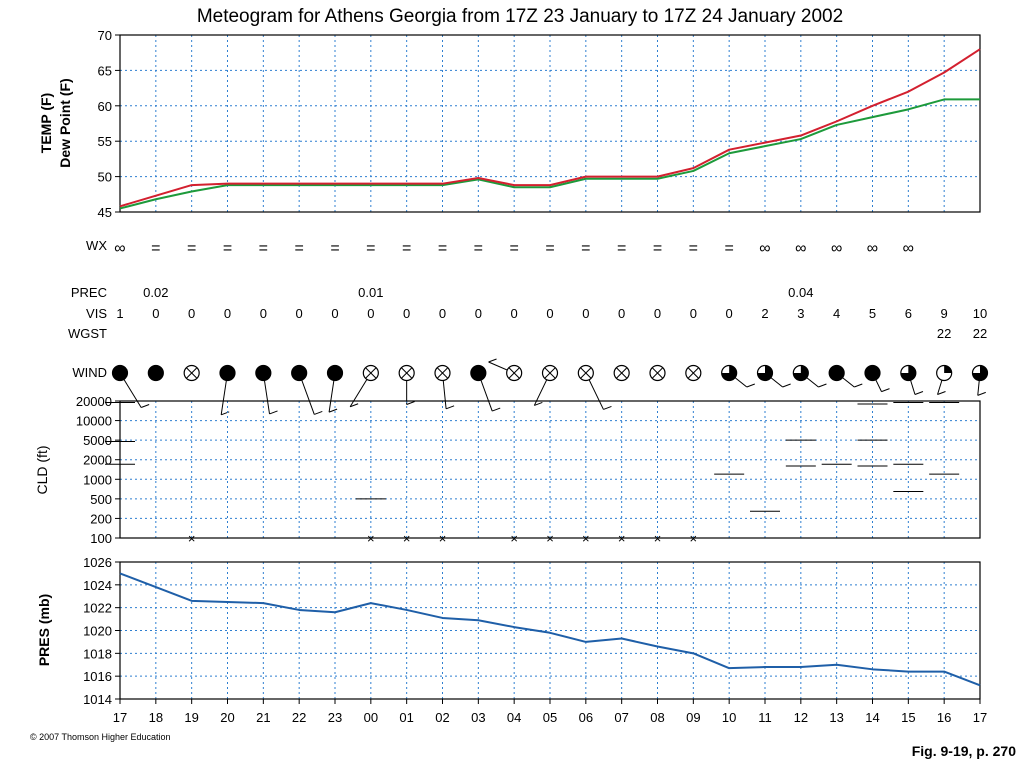  What do you see at coordinates (908, 313) in the screenshot?
I see `vis-value: 6` at bounding box center [908, 313].